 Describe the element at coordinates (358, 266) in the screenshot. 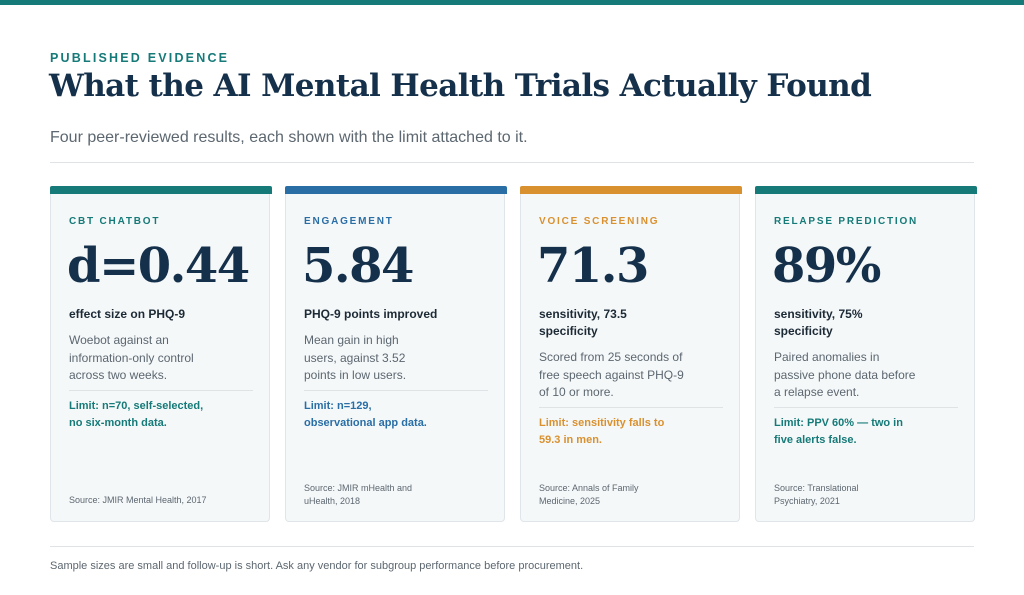

I see `card-headline-value: 5.84` at that location.